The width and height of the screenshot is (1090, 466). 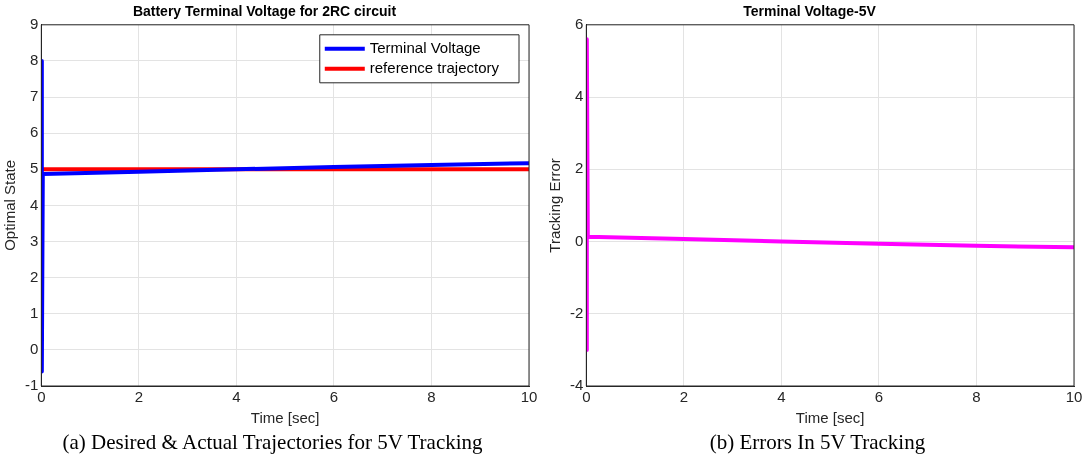 What do you see at coordinates (576, 312) in the screenshot?
I see `y-tick-label: -2` at bounding box center [576, 312].